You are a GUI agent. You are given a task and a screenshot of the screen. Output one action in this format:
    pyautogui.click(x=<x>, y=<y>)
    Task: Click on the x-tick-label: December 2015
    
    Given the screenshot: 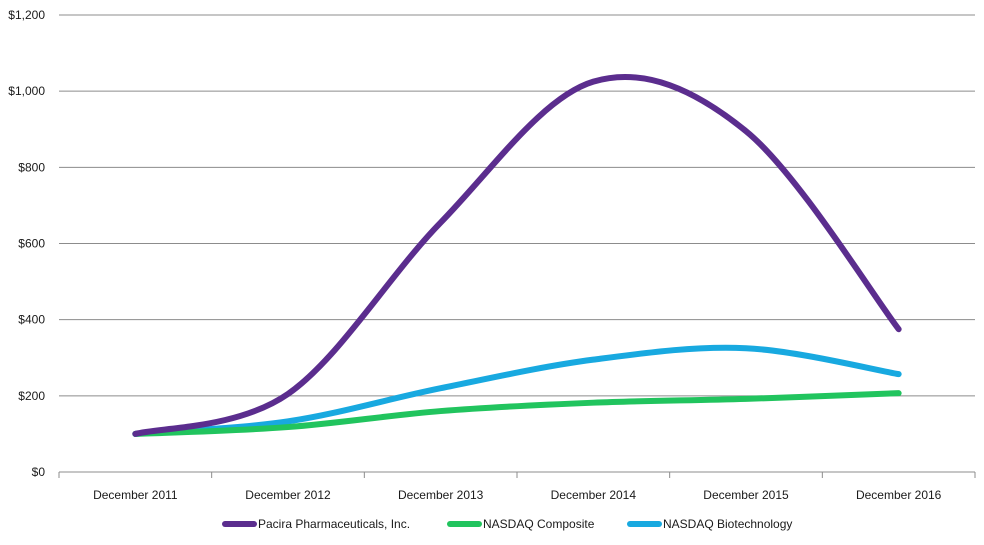 What is the action you would take?
    pyautogui.click(x=746, y=495)
    